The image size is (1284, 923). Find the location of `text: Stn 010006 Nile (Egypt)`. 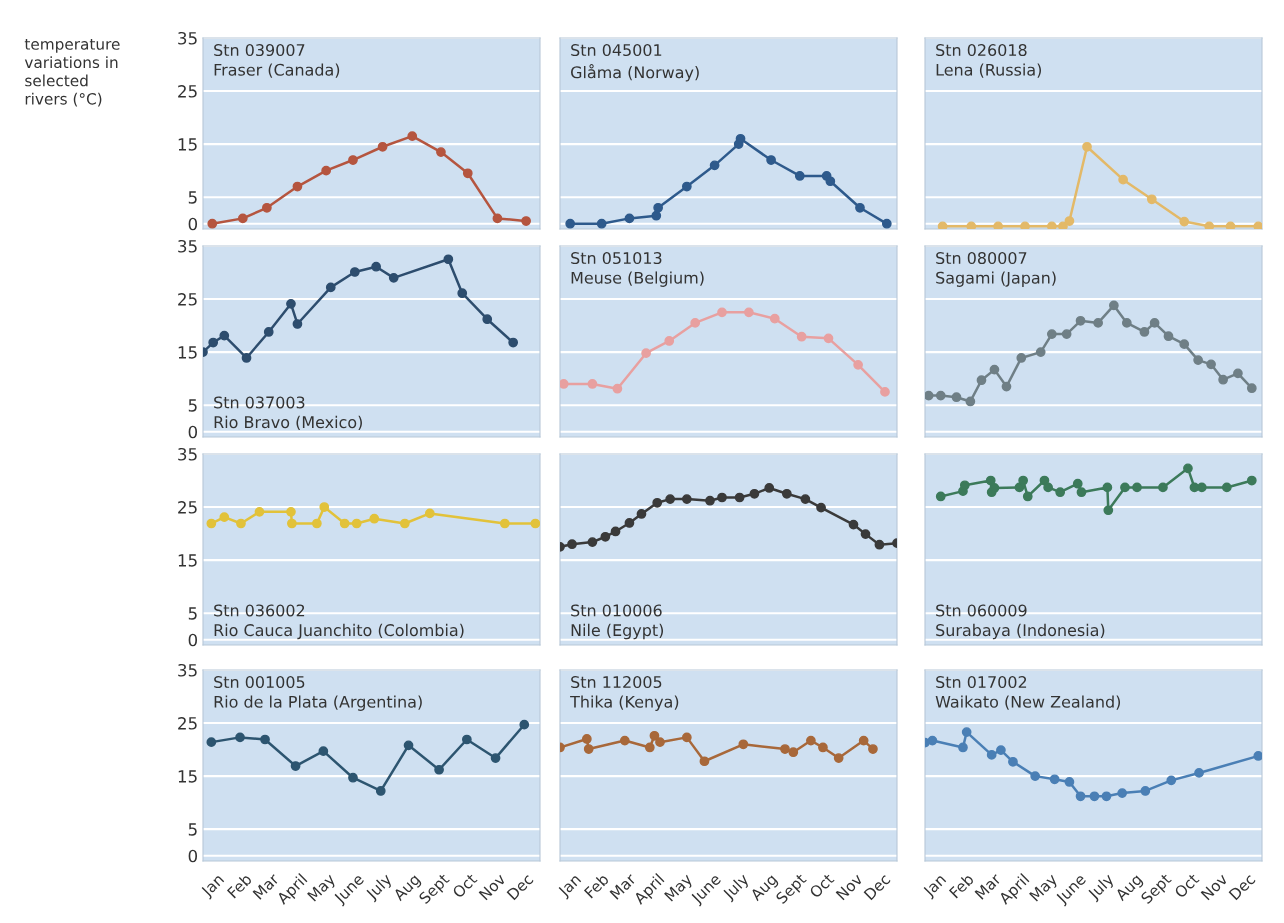

text: Stn 010006 Nile (Egypt) is located at coordinates (617, 622).